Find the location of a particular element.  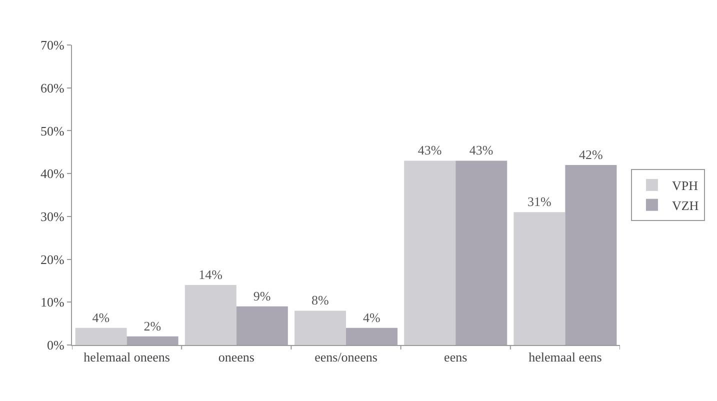

y-tick-label: 70% is located at coordinates (52, 45).